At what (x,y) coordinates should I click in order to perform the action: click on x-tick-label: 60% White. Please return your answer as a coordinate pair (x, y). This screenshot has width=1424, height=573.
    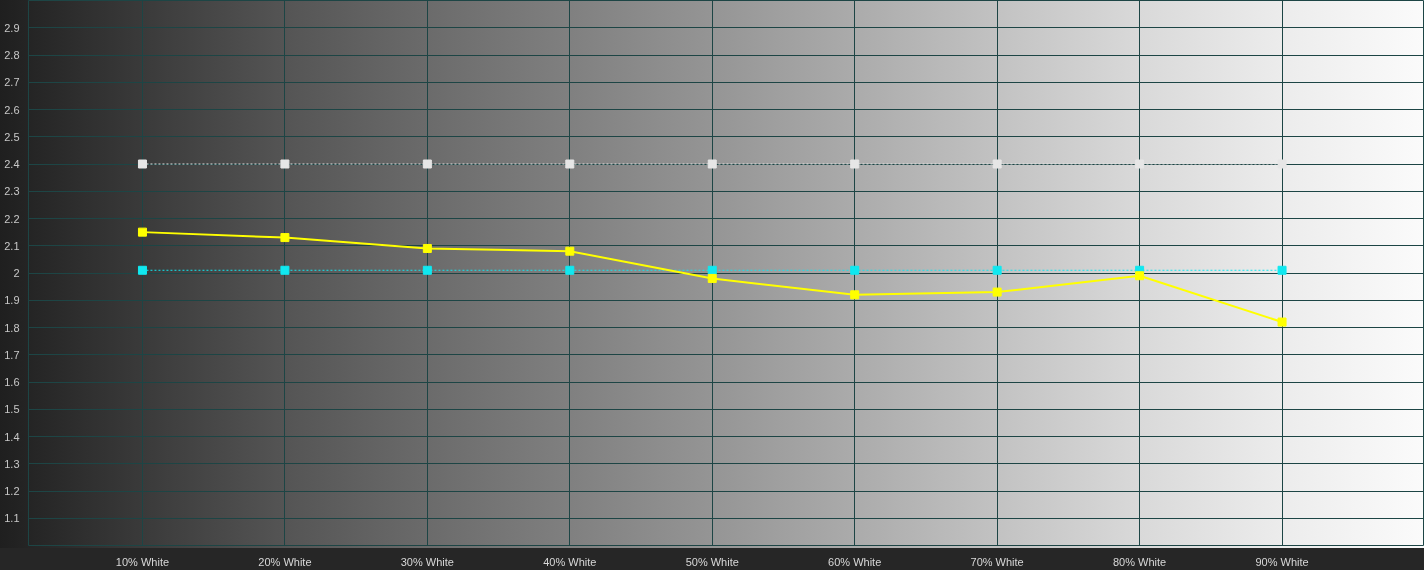
    Looking at the image, I should click on (855, 561).